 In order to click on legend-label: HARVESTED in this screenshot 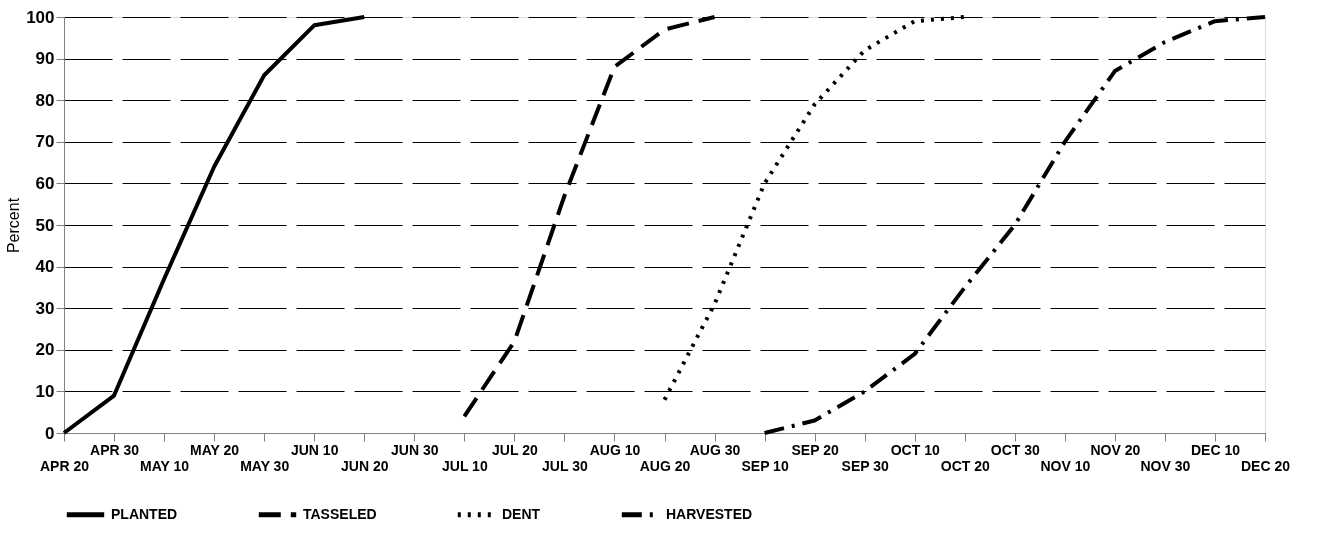, I will do `click(709, 513)`.